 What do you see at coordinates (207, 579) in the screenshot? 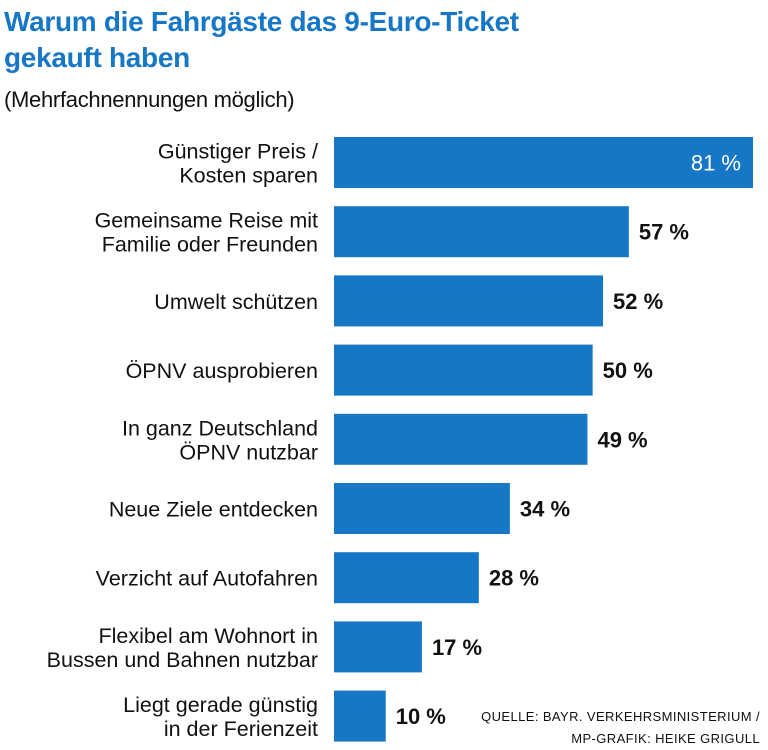
I see `category-label: Verzicht auf Autofahren` at bounding box center [207, 579].